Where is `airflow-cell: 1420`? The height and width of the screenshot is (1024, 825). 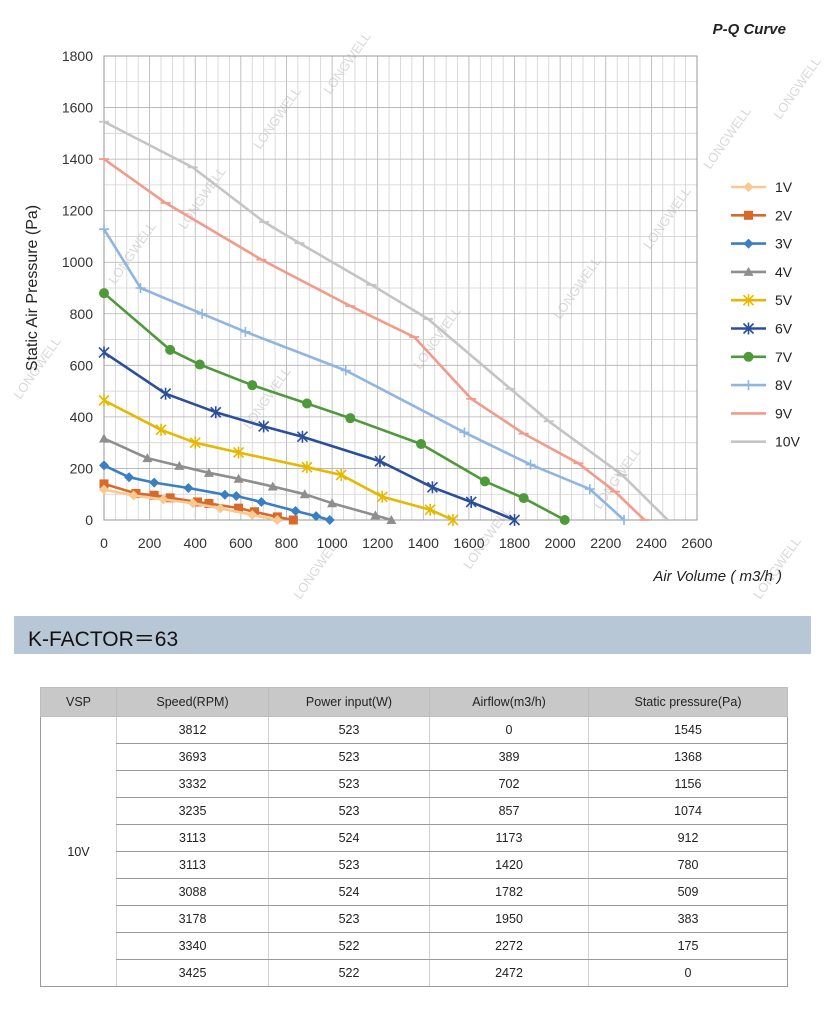
airflow-cell: 1420 is located at coordinates (509, 865).